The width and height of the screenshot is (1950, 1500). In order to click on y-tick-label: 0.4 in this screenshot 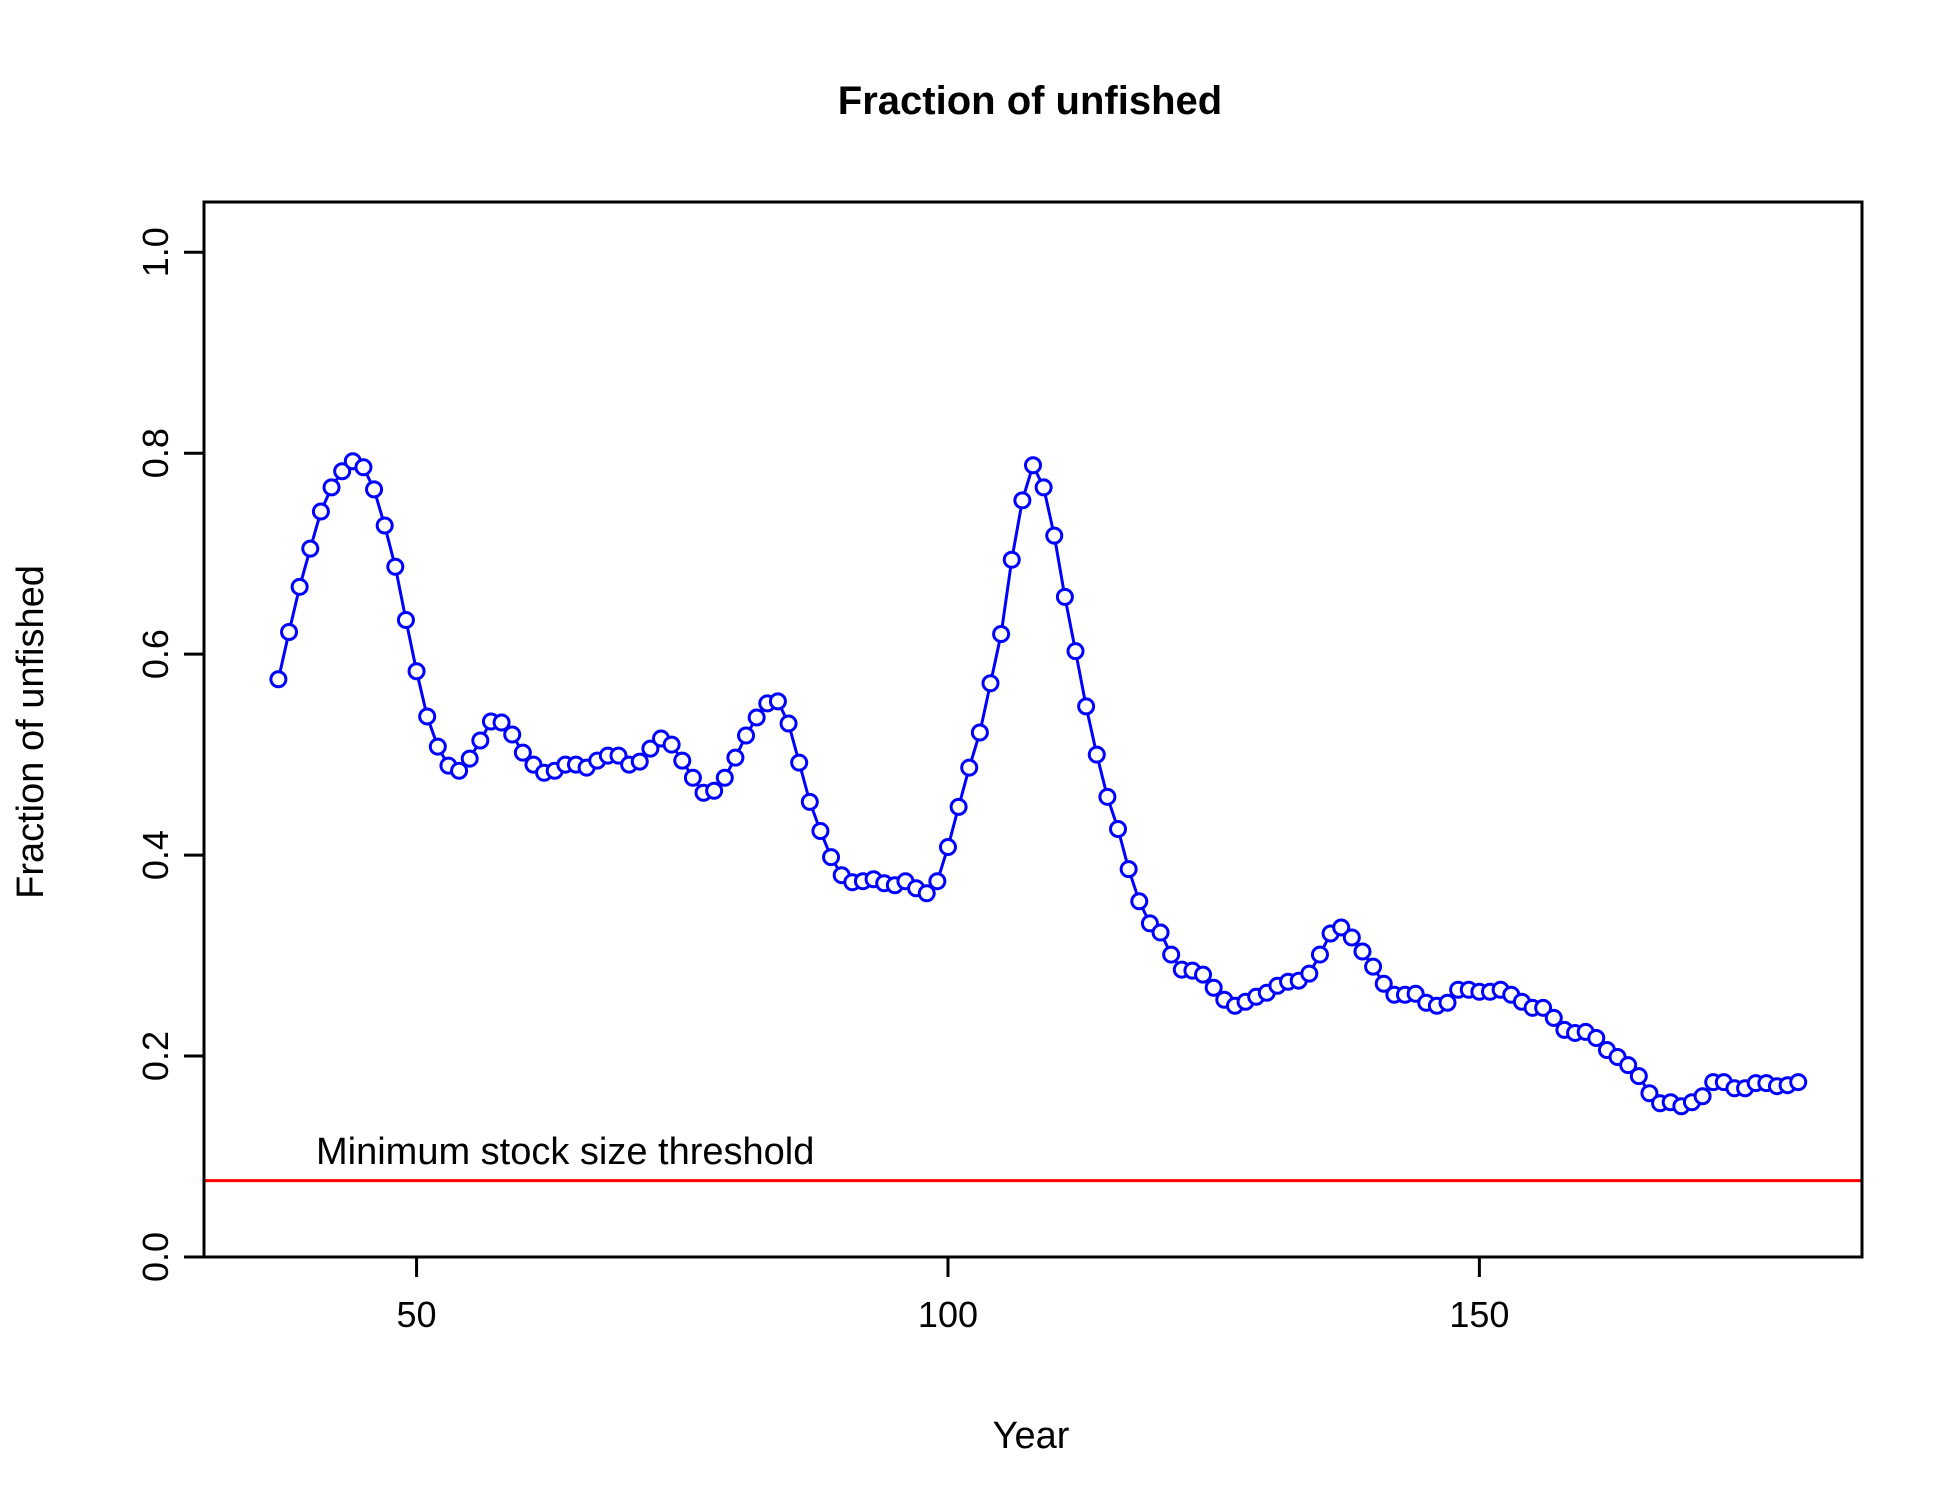, I will do `click(155, 855)`.